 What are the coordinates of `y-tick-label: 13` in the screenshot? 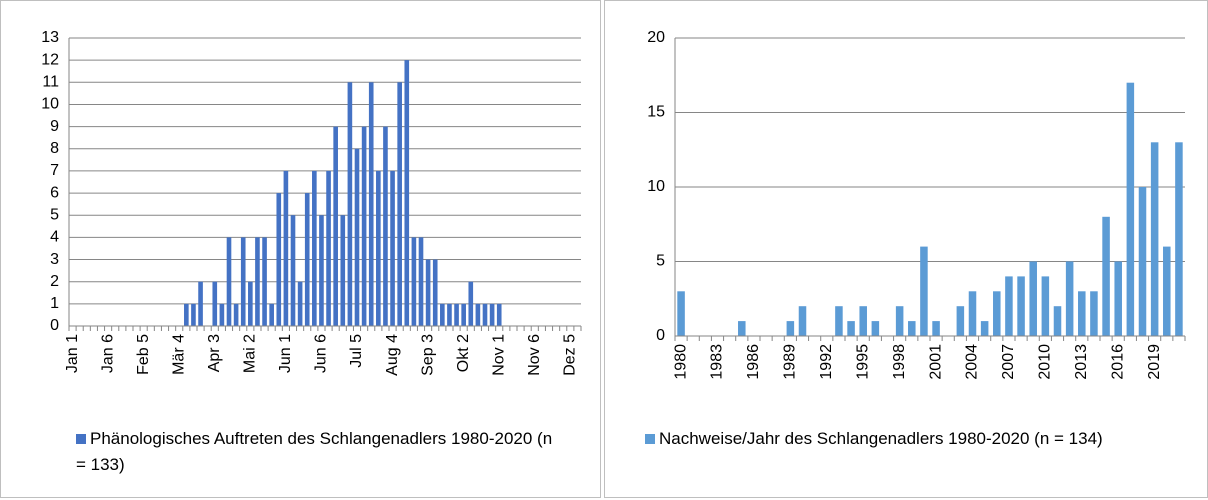 It's located at (50, 37).